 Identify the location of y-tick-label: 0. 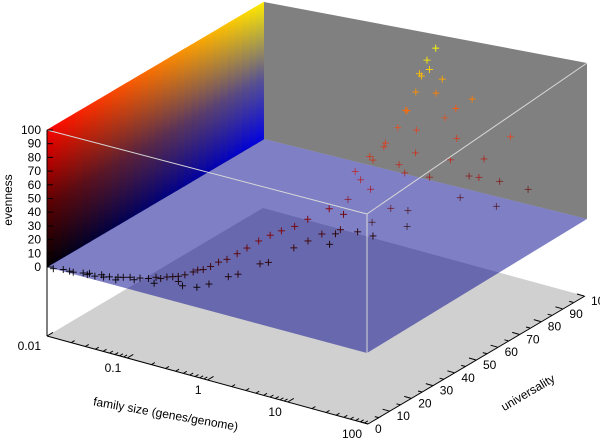
(378, 429).